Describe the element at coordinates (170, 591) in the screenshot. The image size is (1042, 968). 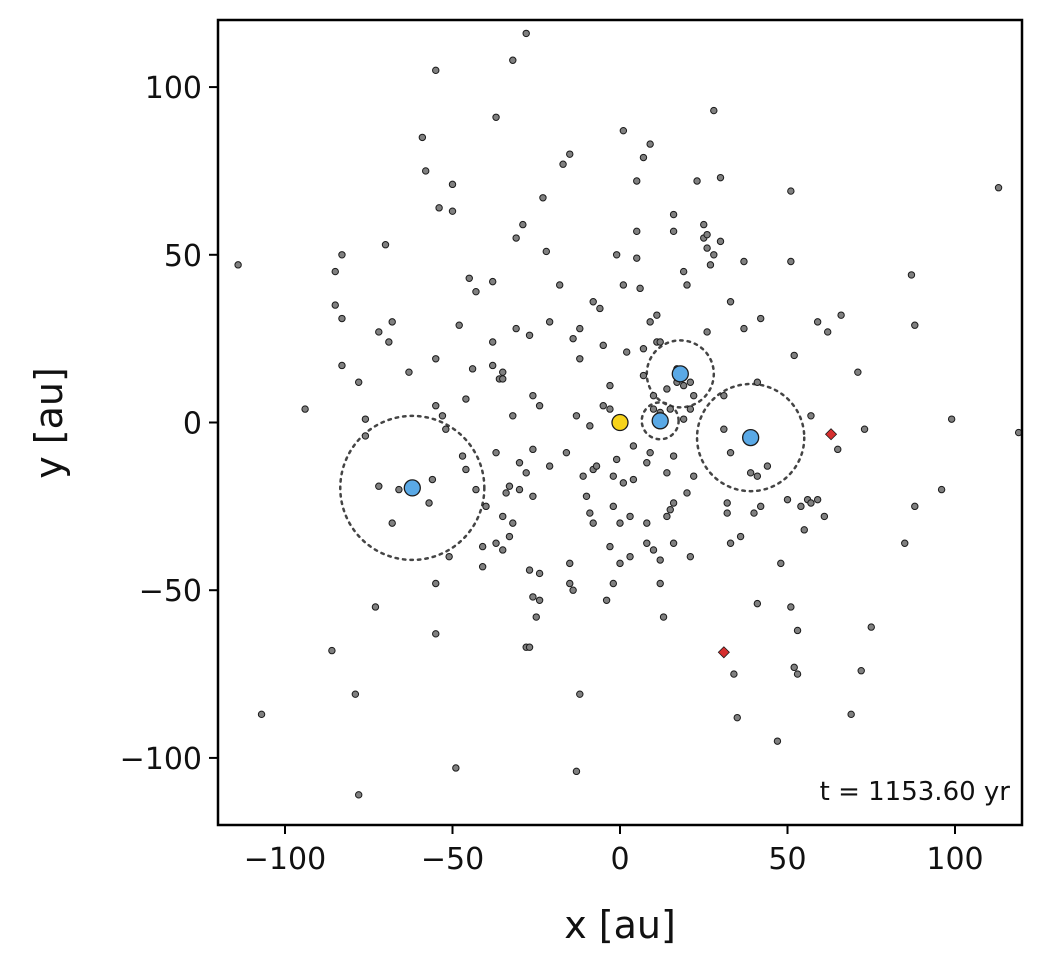
I see `y-tick-label: −50` at that location.